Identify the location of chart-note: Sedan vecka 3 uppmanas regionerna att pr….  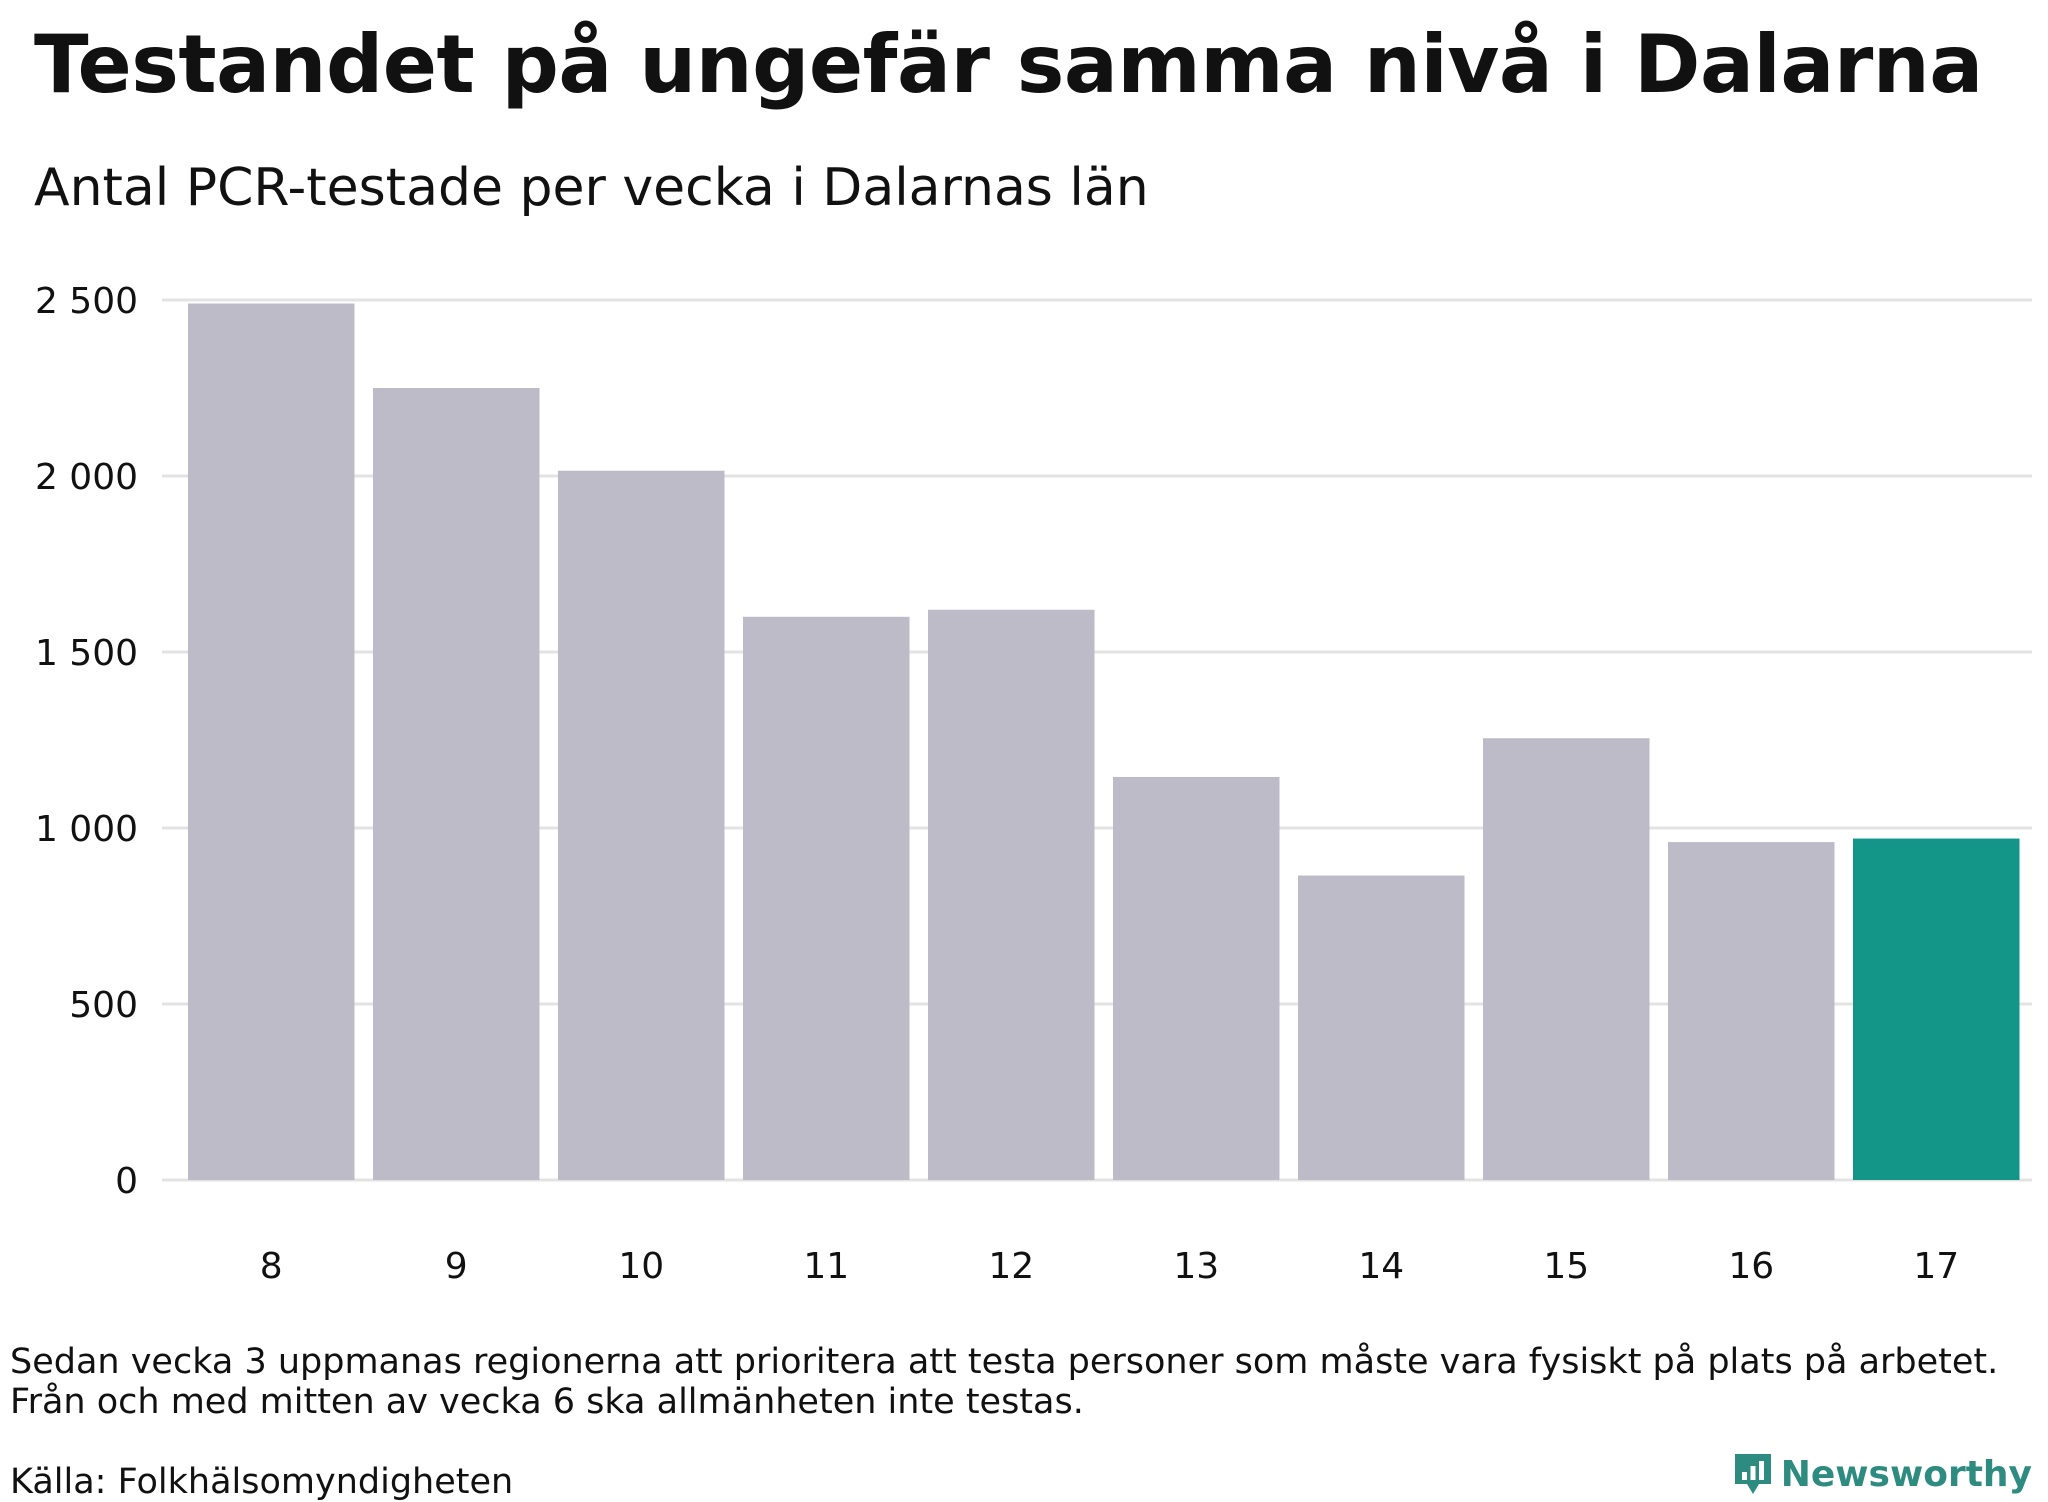
(1004, 1382).